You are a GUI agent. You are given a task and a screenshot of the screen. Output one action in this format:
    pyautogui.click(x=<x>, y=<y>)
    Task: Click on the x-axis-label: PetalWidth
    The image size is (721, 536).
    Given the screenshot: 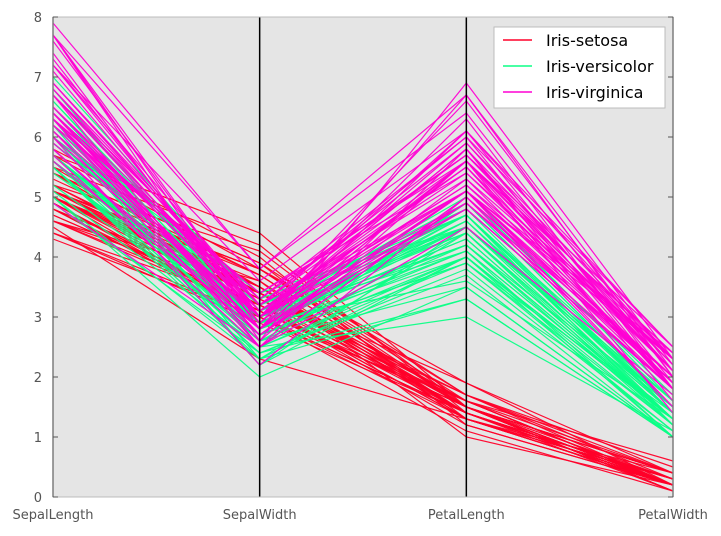 What is the action you would take?
    pyautogui.click(x=673, y=515)
    